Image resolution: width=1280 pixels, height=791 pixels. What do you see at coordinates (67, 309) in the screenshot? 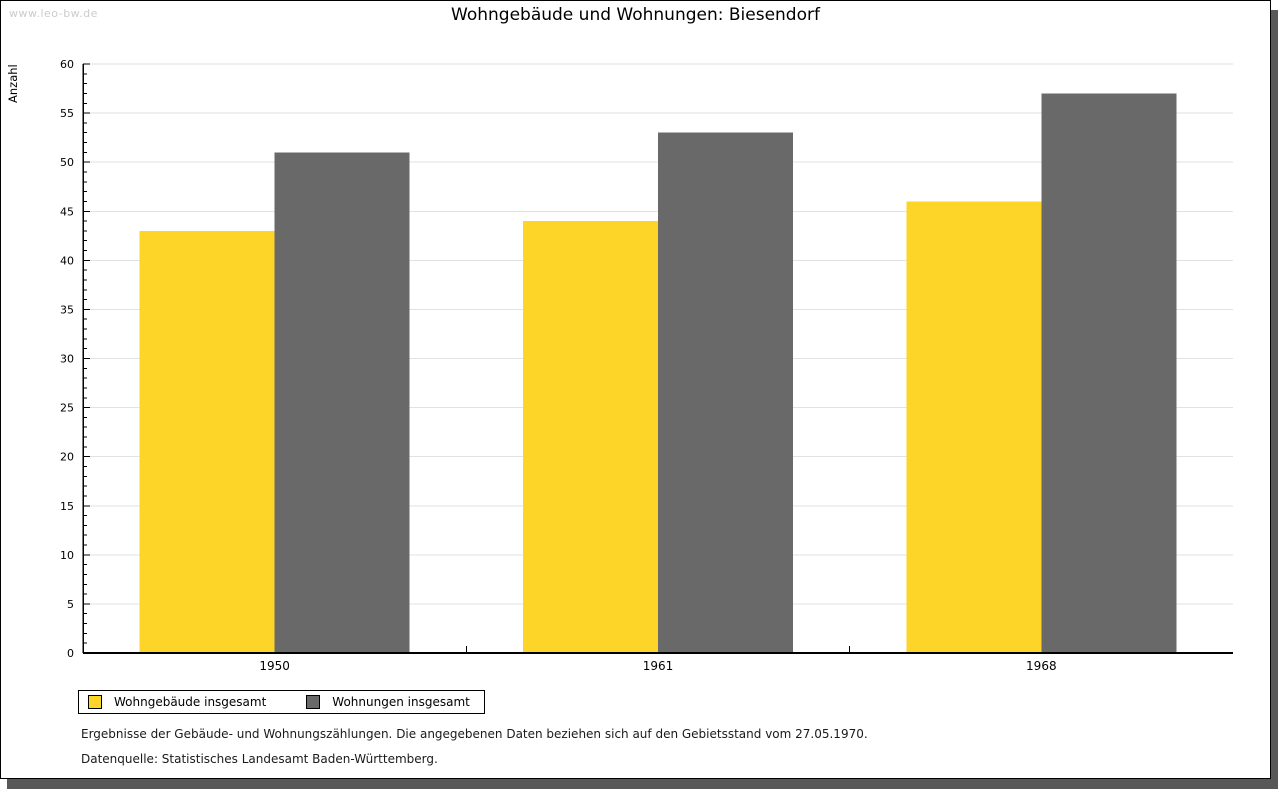
I see `svg-text: 35` at bounding box center [67, 309].